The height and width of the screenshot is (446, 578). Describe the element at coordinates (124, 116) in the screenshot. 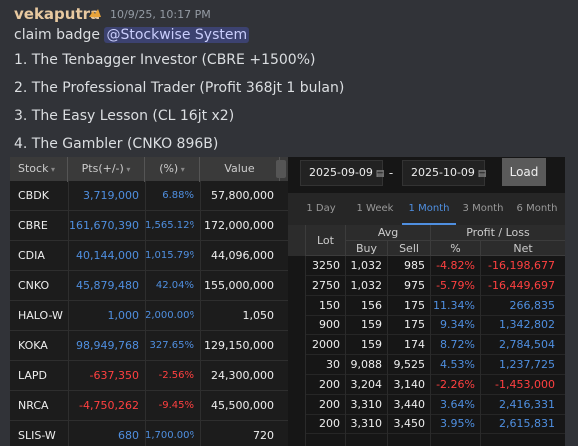

I see `list-item: 3. The Easy Lesson (CL 16jt x2)` at that location.